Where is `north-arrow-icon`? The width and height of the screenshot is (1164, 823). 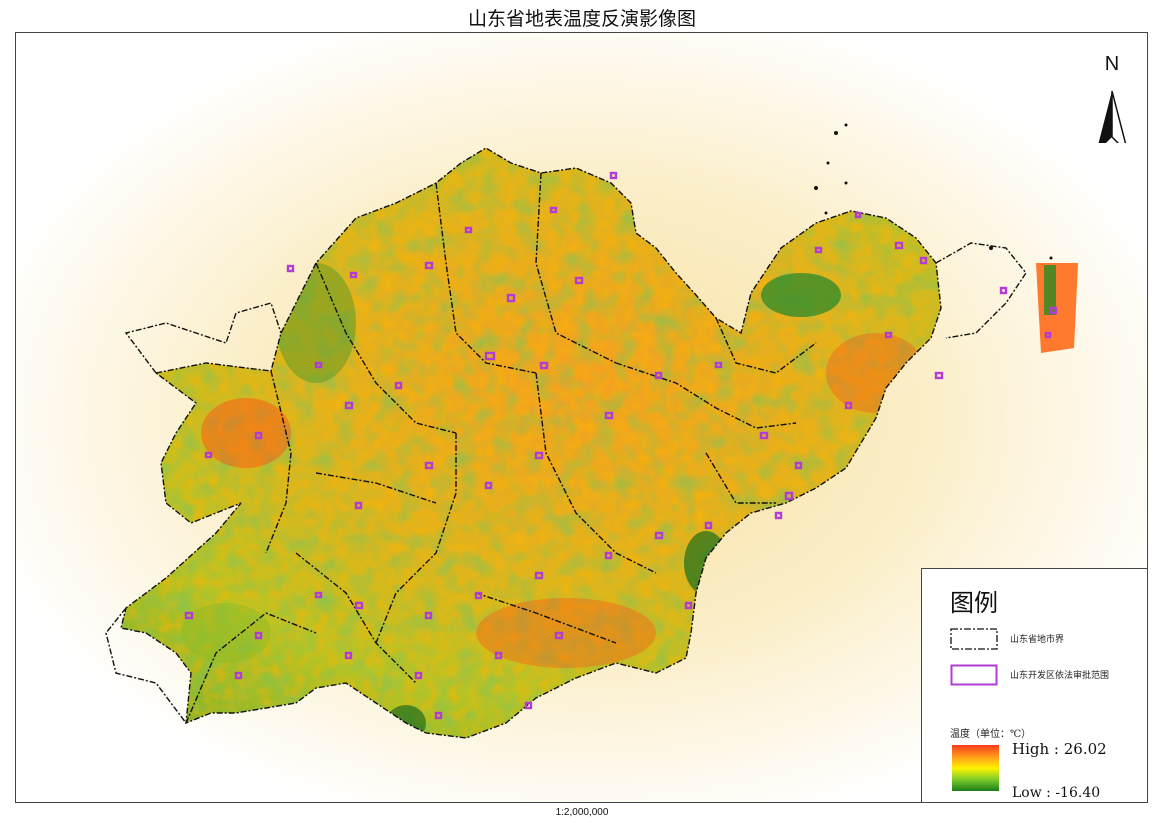 north-arrow-icon is located at coordinates (1112, 116).